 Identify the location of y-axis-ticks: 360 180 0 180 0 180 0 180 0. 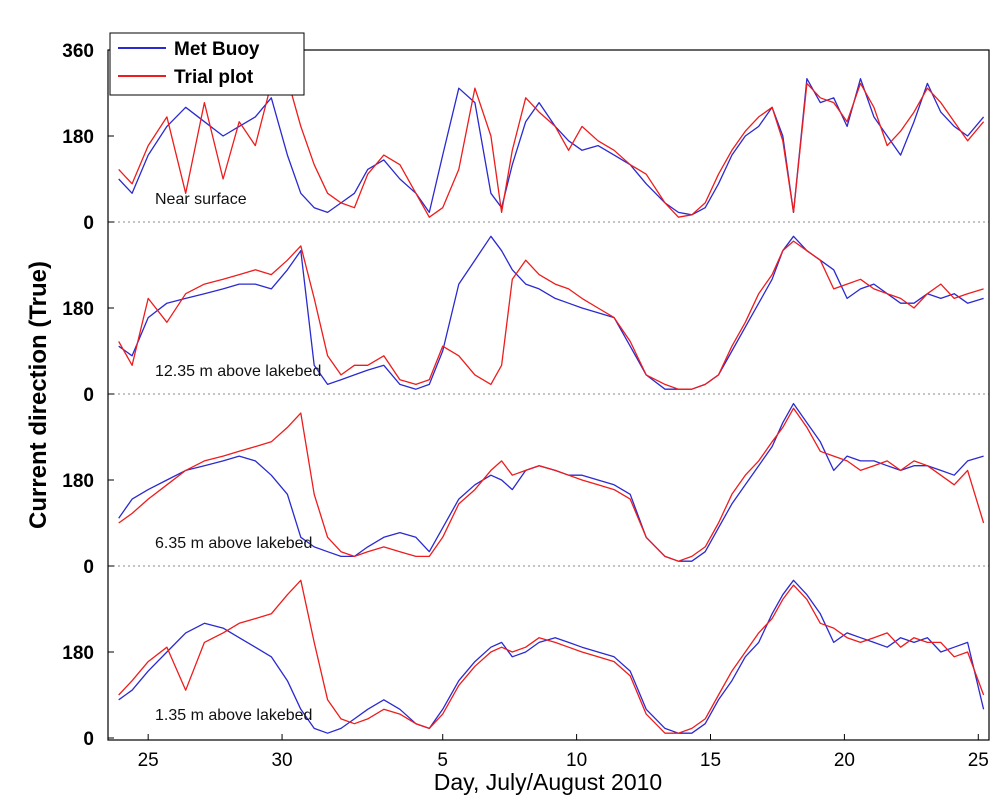
(88, 395).